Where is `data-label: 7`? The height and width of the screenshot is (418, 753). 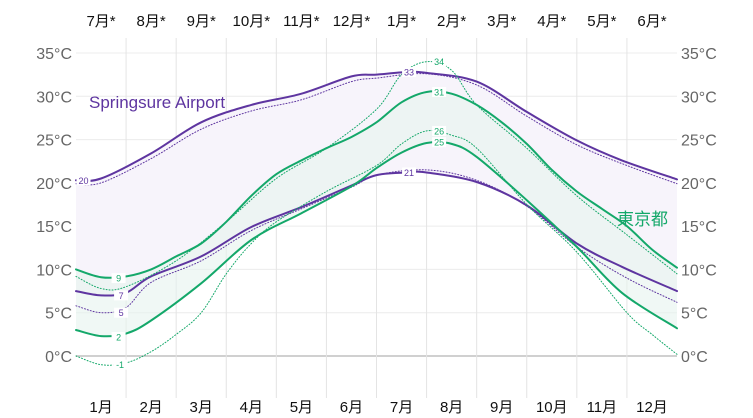 data-label: 7 is located at coordinates (121, 296).